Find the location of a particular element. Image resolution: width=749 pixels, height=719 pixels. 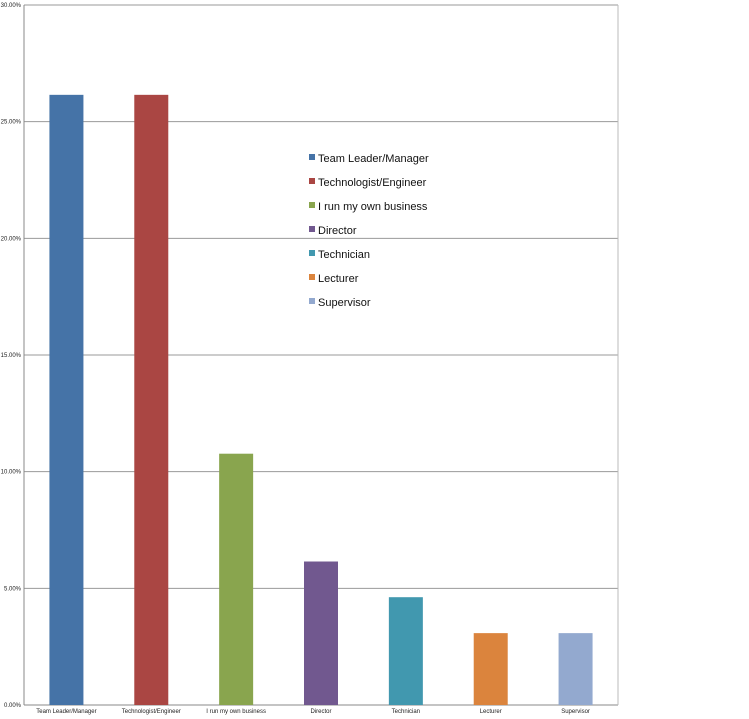

y-tick-label: 5.00% is located at coordinates (13, 589).